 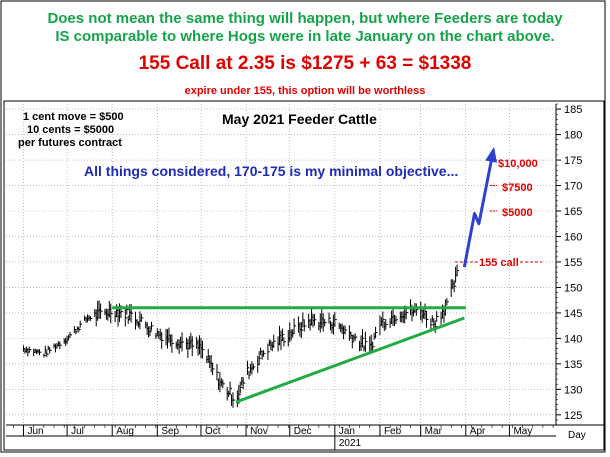 What do you see at coordinates (77, 431) in the screenshot?
I see `month-label-jul: Jul` at bounding box center [77, 431].